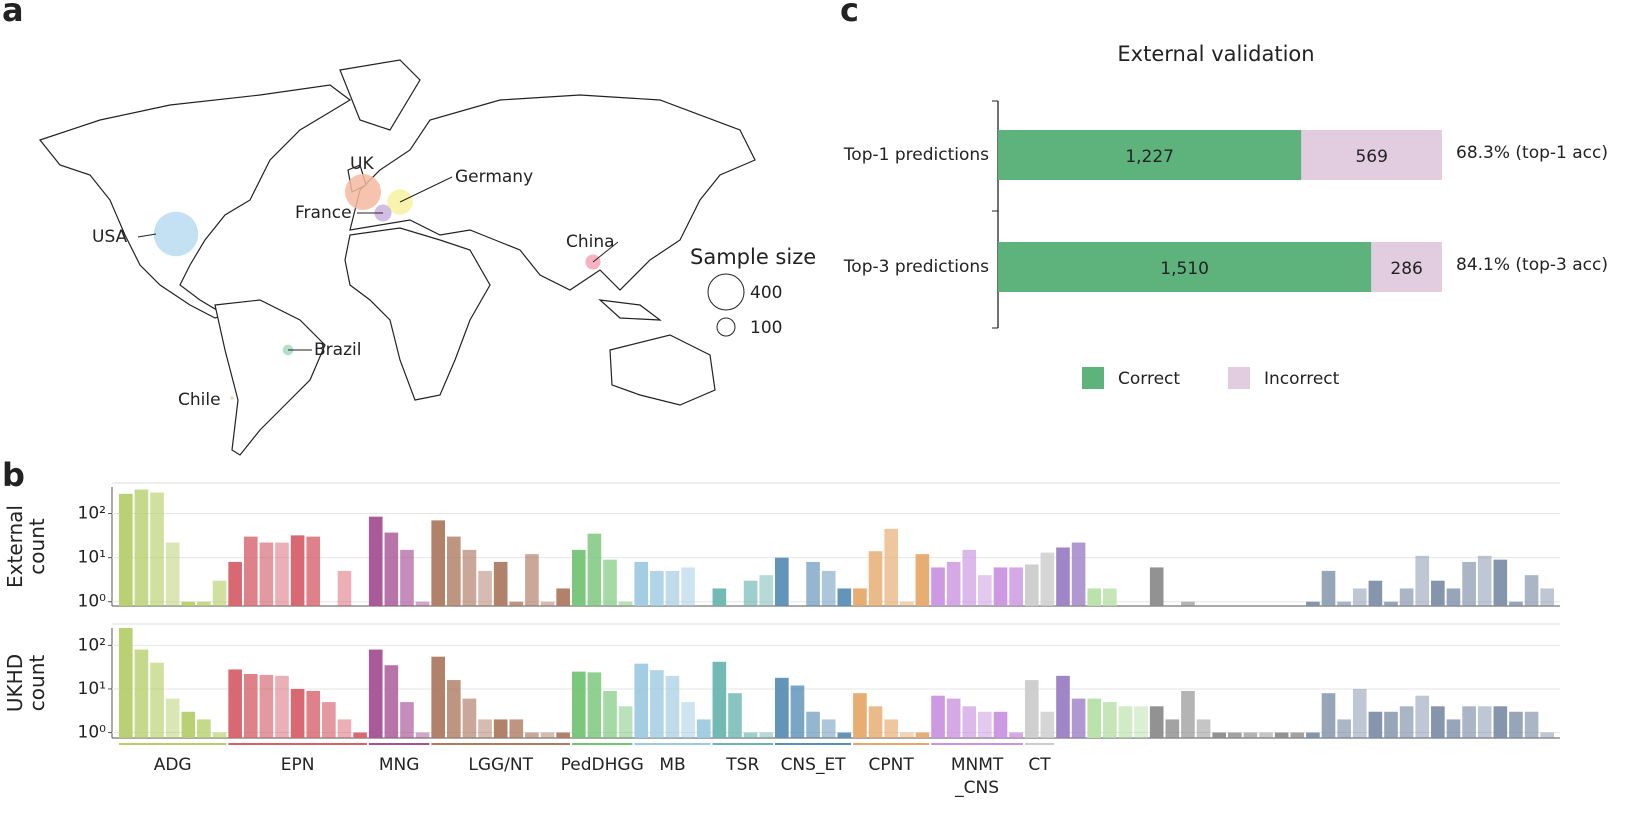  What do you see at coordinates (380, 95) in the screenshot?
I see `greenland` at bounding box center [380, 95].